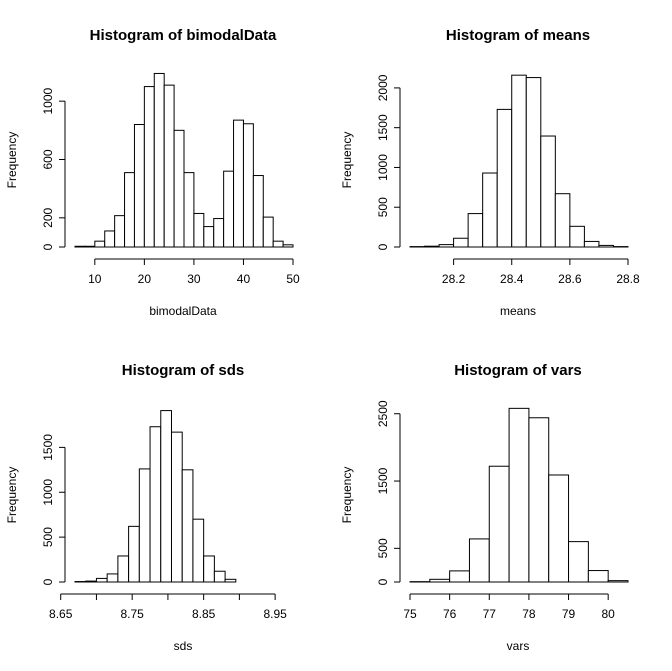 The width and height of the screenshot is (672, 671). What do you see at coordinates (244, 279) in the screenshot?
I see `x-tick-label: 40` at bounding box center [244, 279].